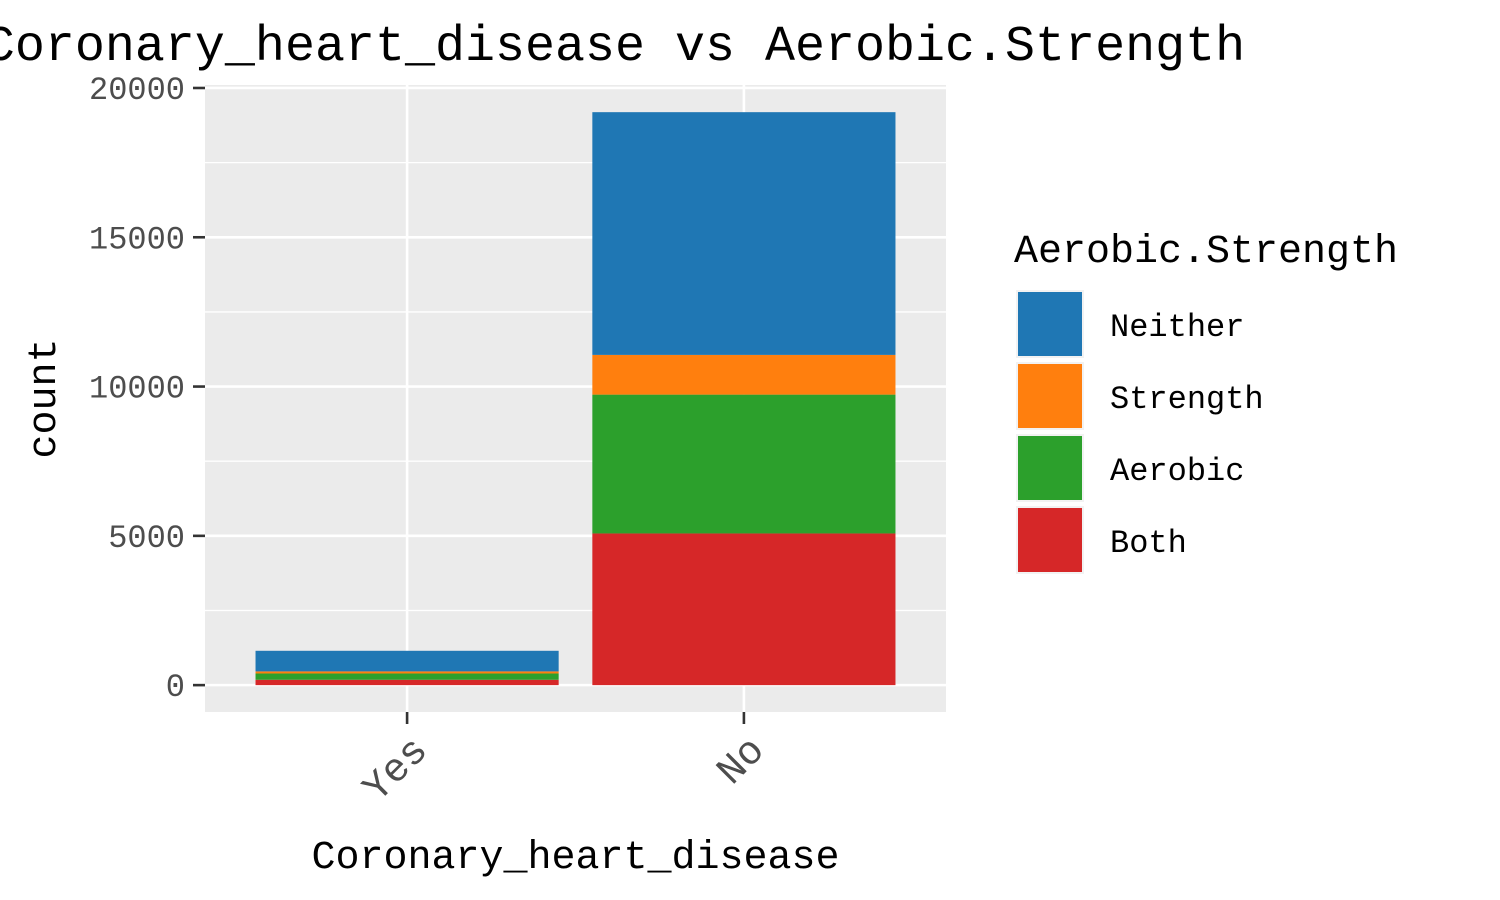  I want to click on legend-swatch-strength, so click(1050, 396).